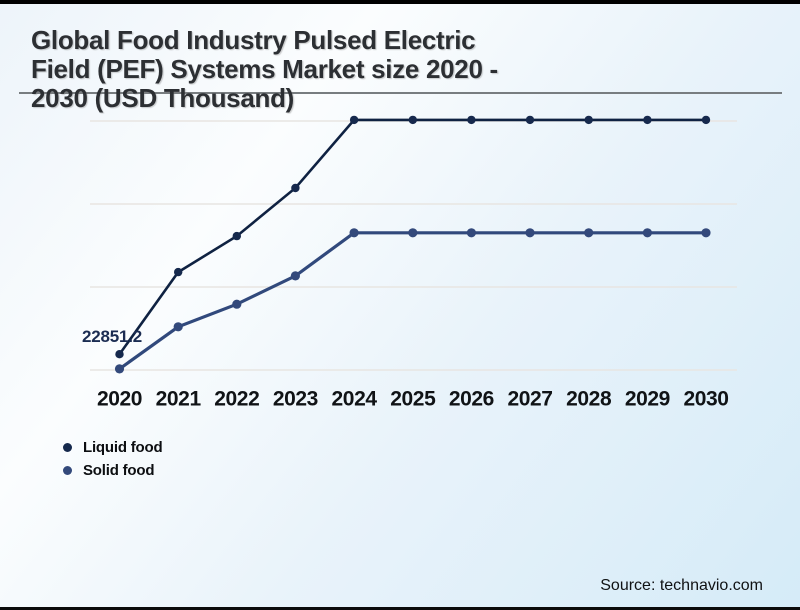 The height and width of the screenshot is (610, 800). I want to click on data-label-liquid-2020: 22851.2, so click(112, 336).